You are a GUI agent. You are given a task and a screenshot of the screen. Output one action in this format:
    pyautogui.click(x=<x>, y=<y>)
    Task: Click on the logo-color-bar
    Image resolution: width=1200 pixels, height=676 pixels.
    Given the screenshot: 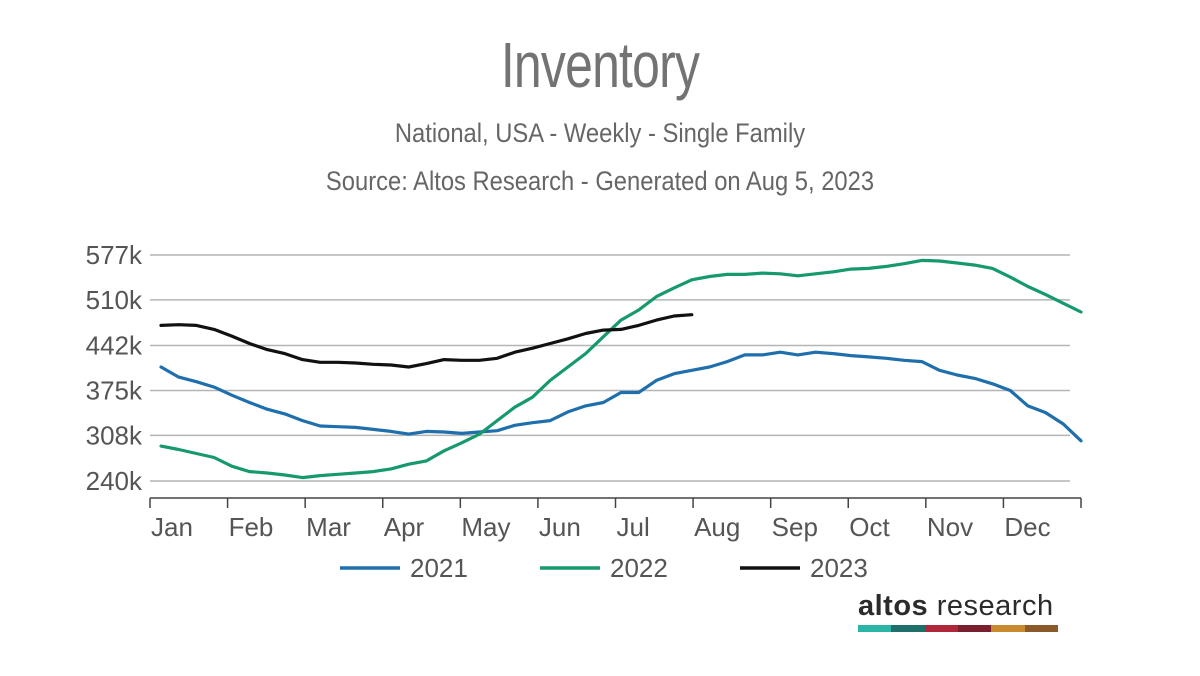 What is the action you would take?
    pyautogui.click(x=958, y=628)
    